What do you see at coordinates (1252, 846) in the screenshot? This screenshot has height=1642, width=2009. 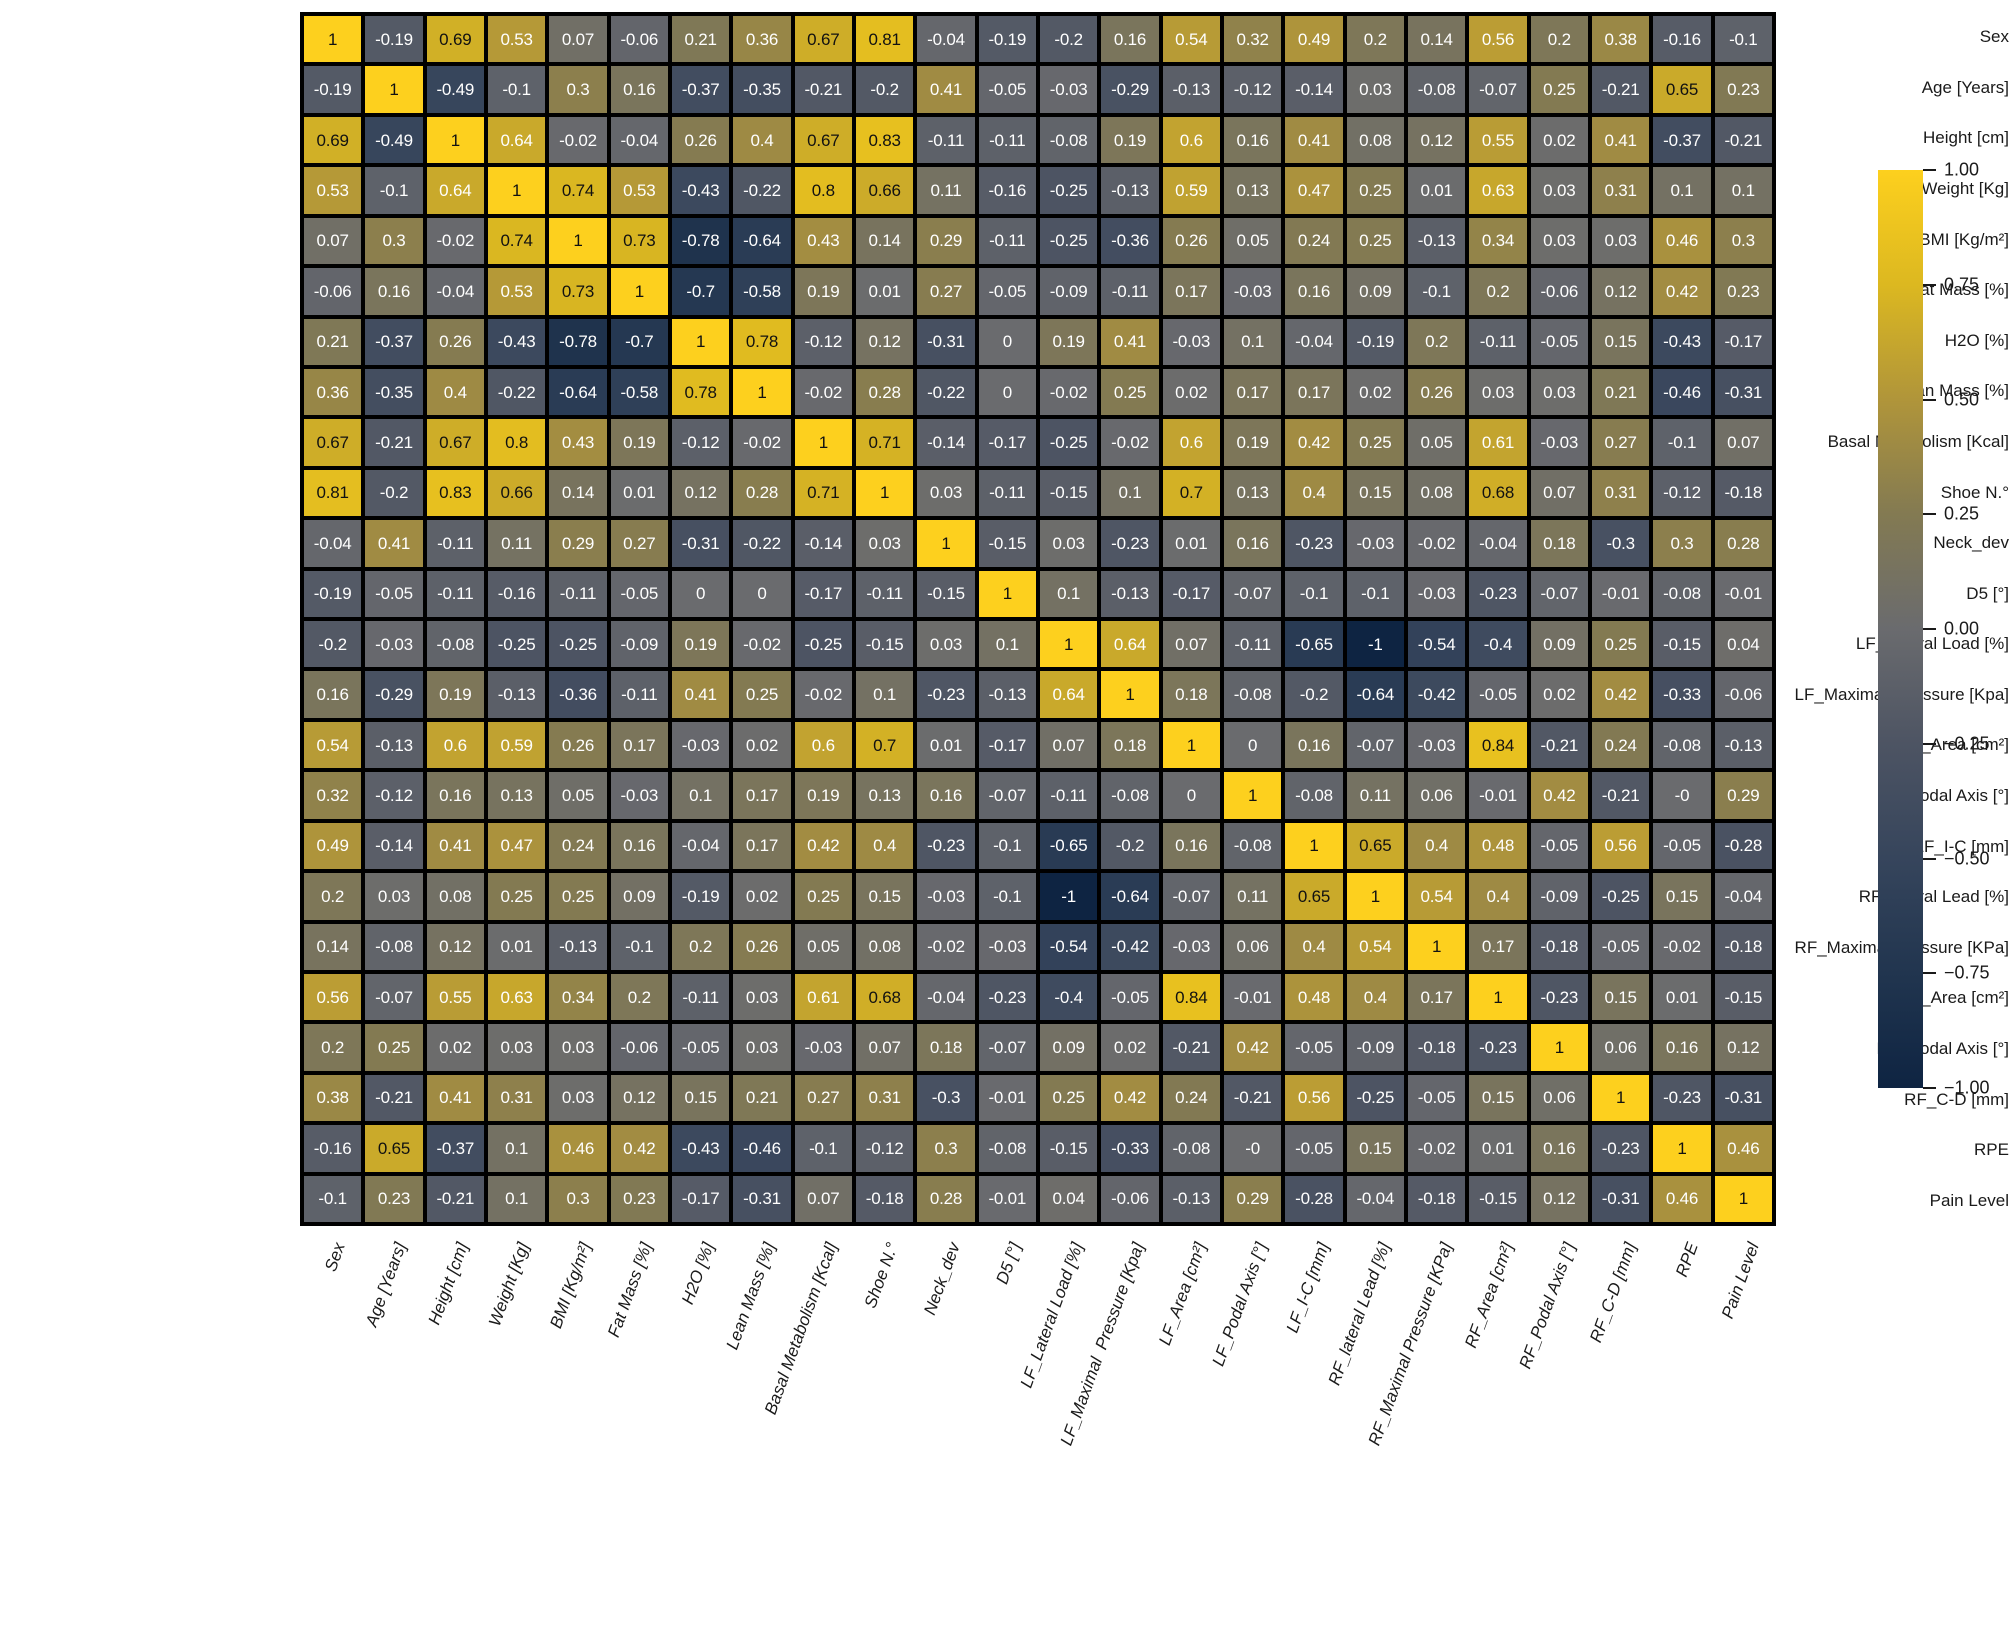 I see `heatmap-cell: -0.08` at bounding box center [1252, 846].